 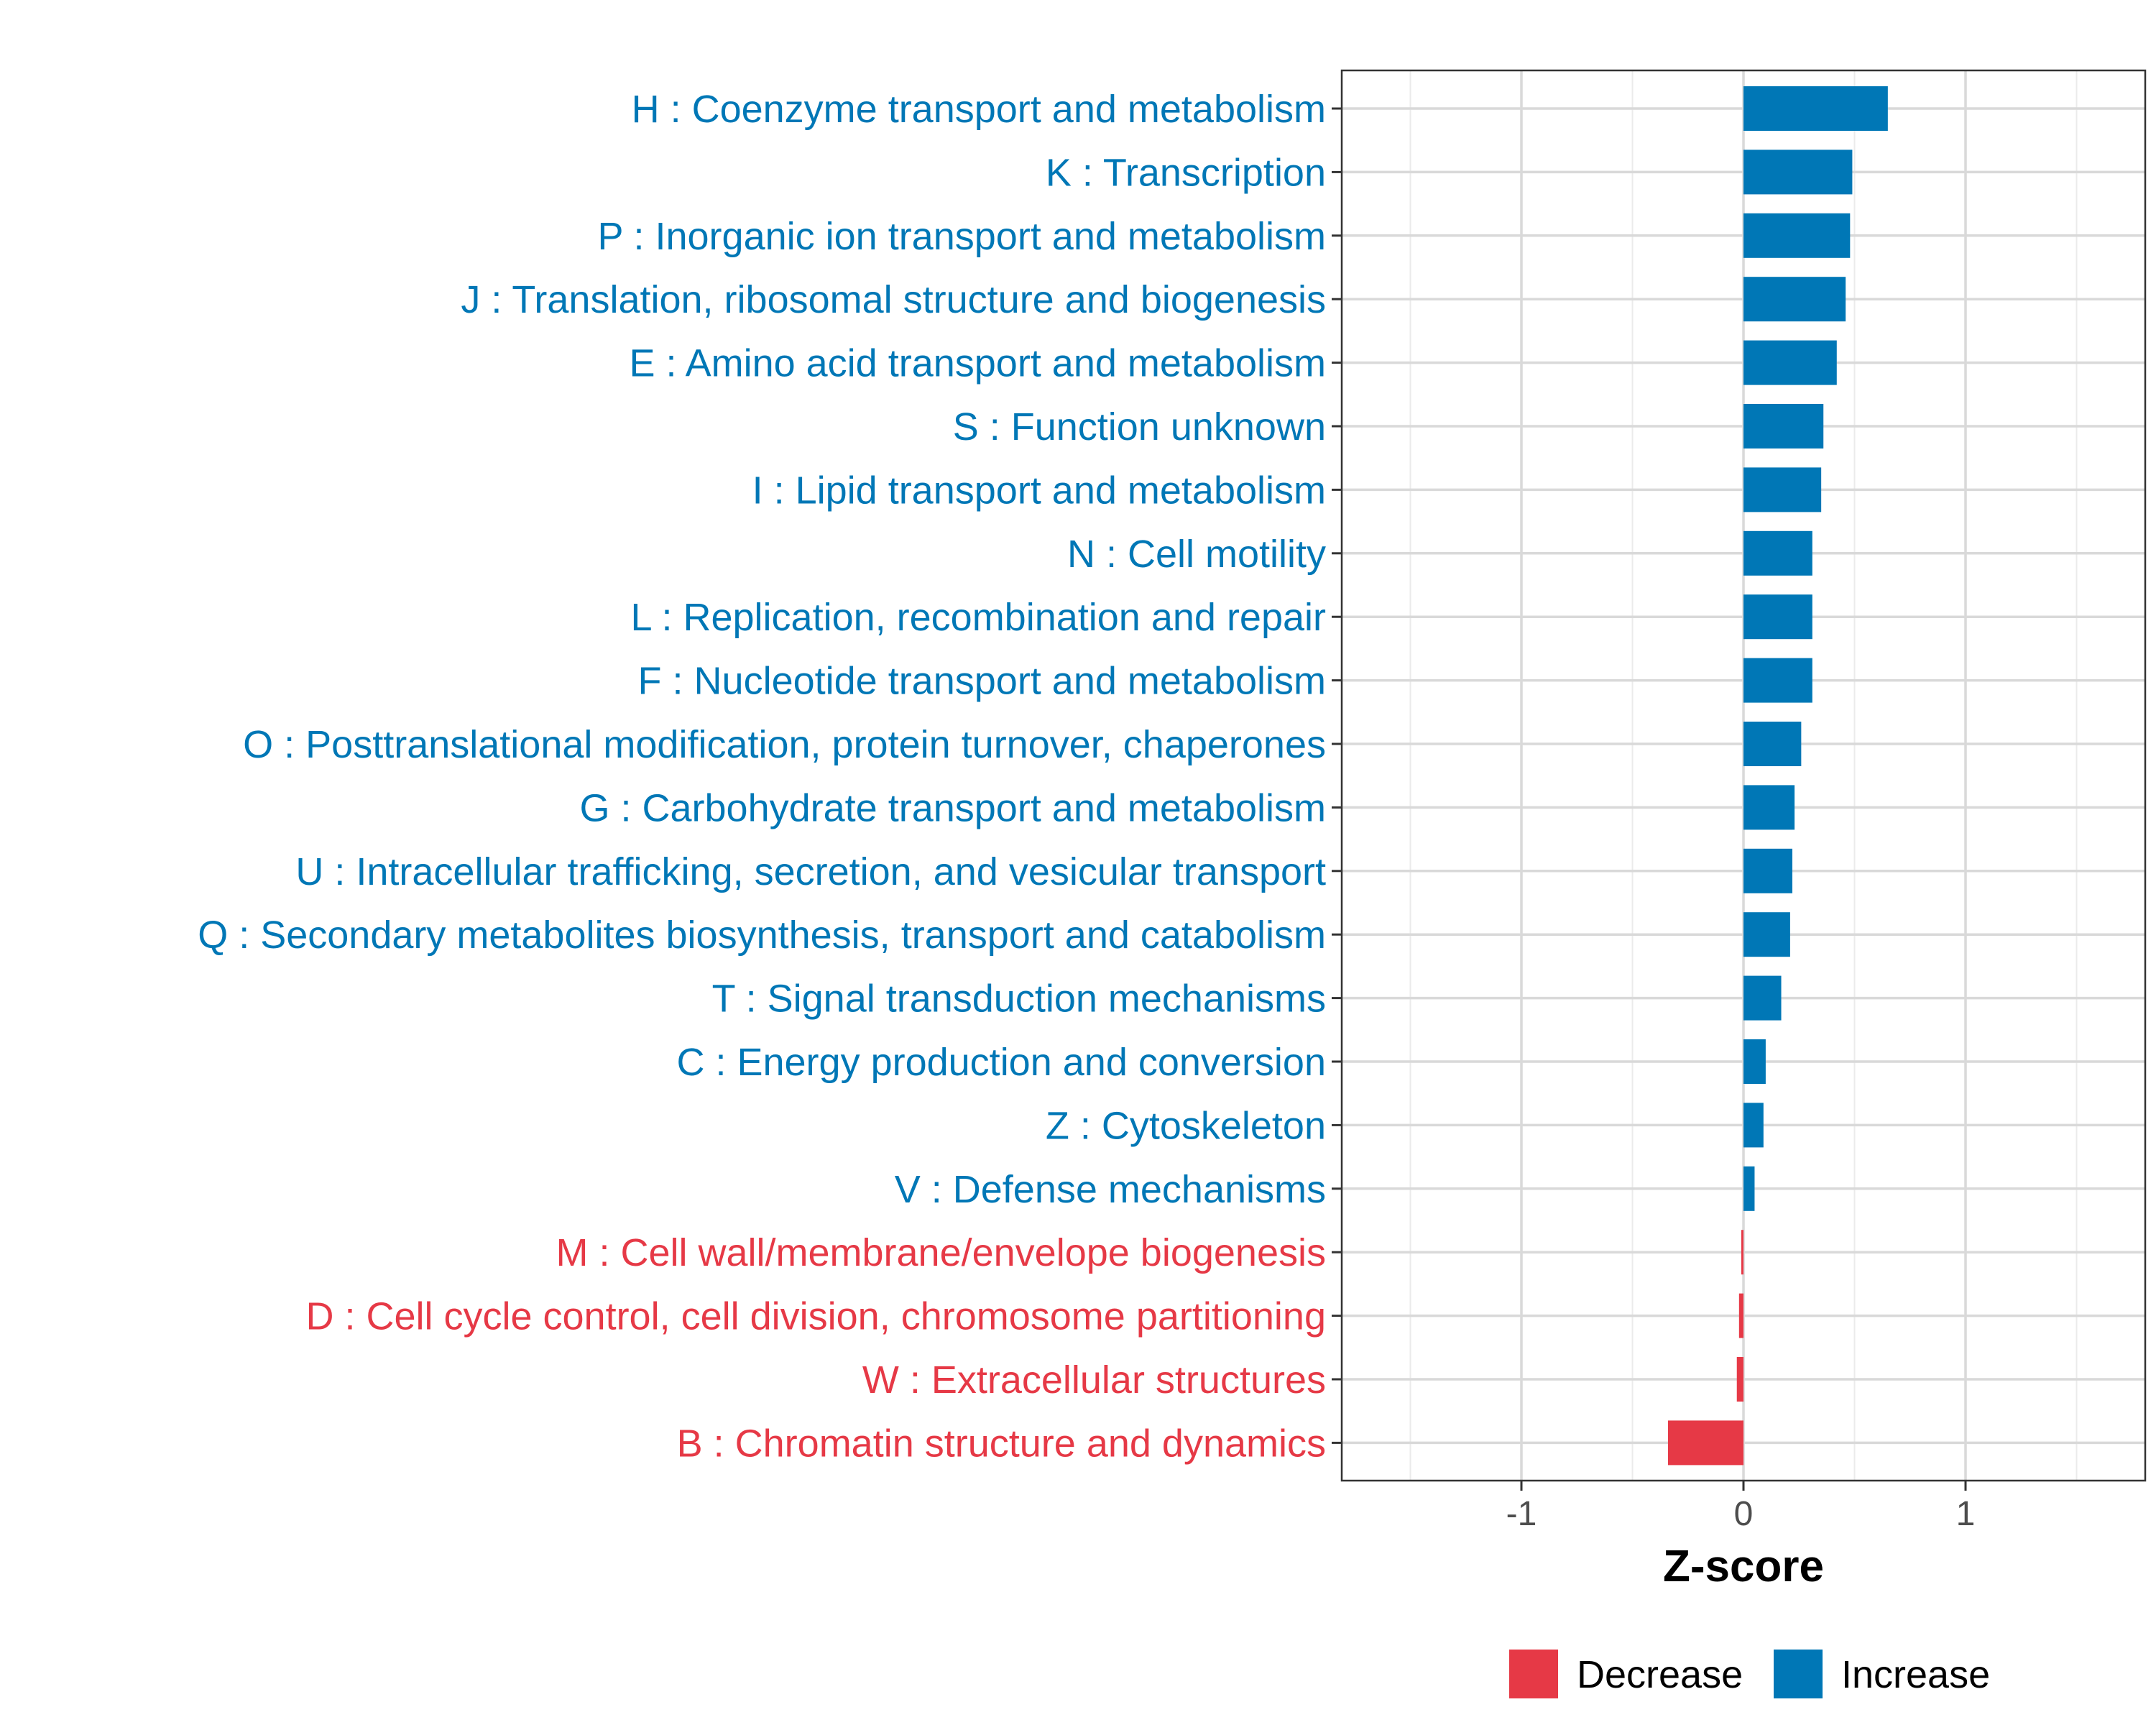 I want to click on bar-m, so click(x=1742, y=1252).